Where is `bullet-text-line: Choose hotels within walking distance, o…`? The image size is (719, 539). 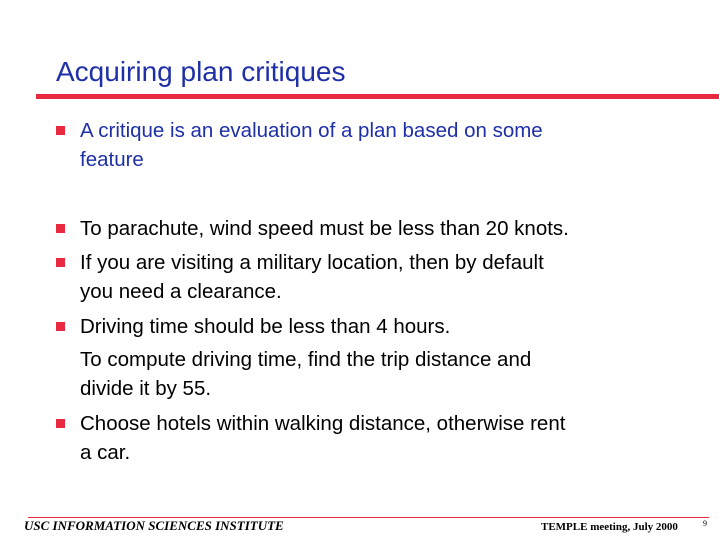 bullet-text-line: Choose hotels within walking distance, o… is located at coordinates (323, 423).